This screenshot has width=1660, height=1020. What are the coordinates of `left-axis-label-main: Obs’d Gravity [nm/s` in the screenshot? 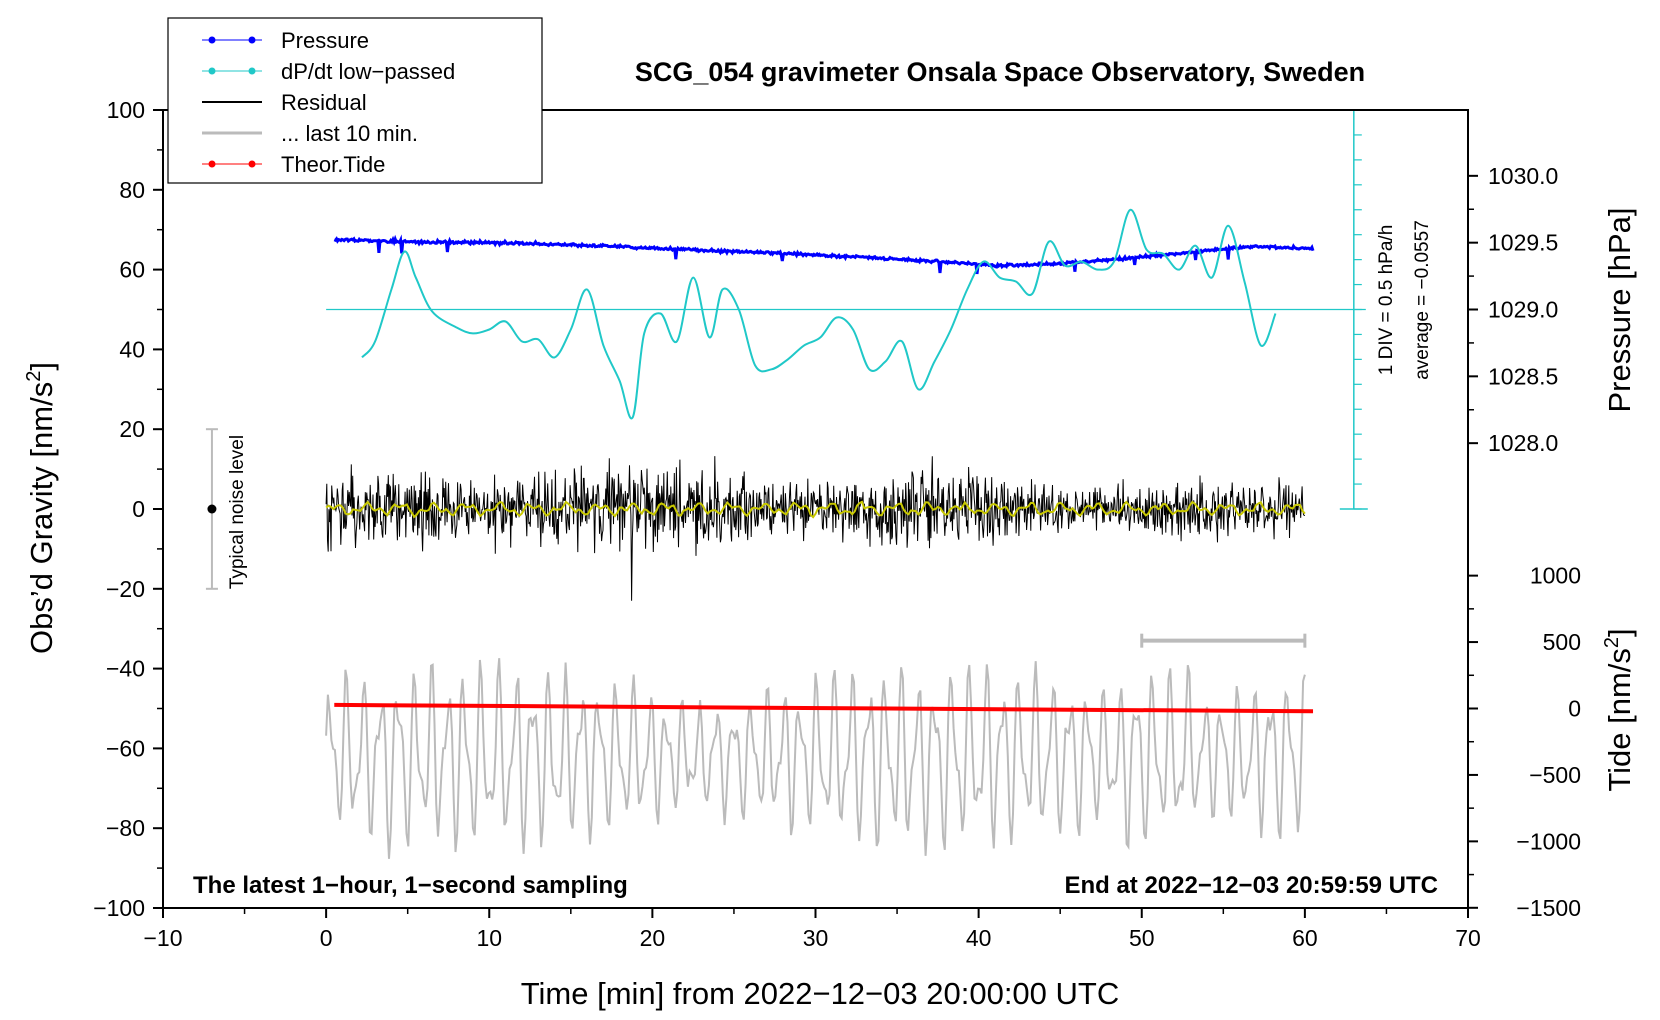 It's located at (41, 518).